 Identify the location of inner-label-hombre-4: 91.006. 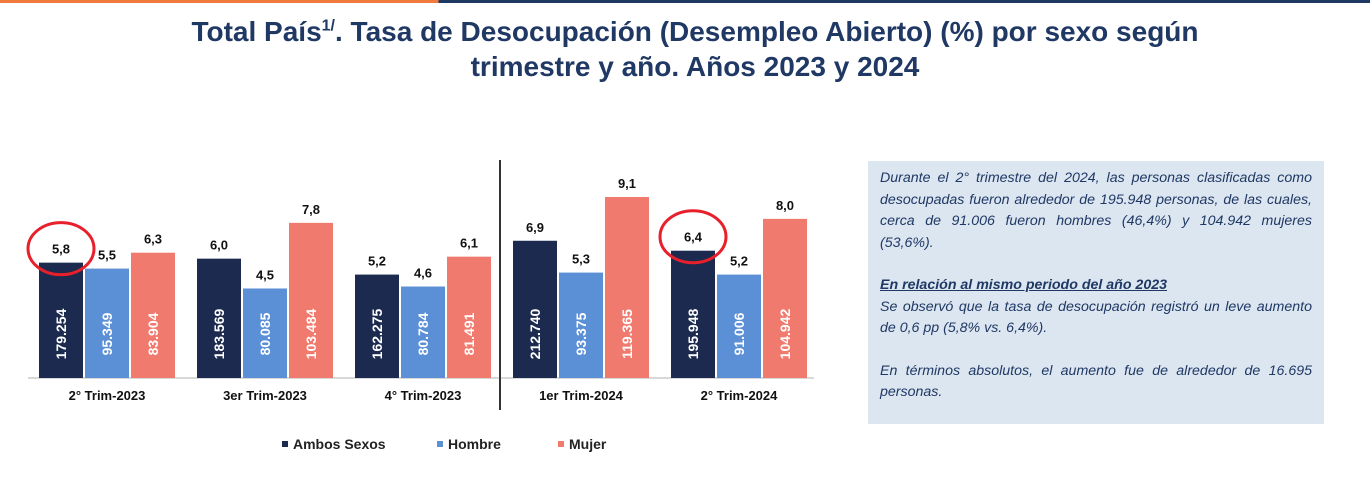
(739, 333).